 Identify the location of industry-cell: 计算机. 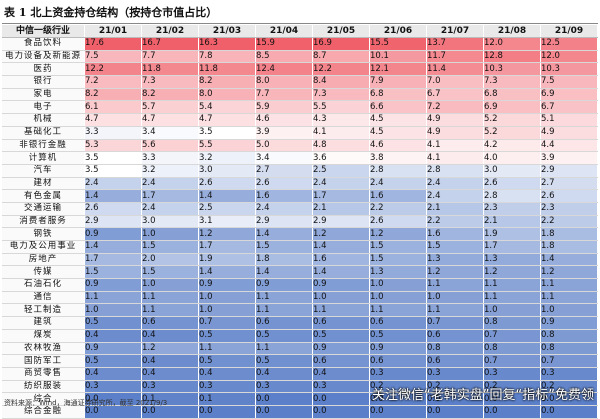
(43, 158).